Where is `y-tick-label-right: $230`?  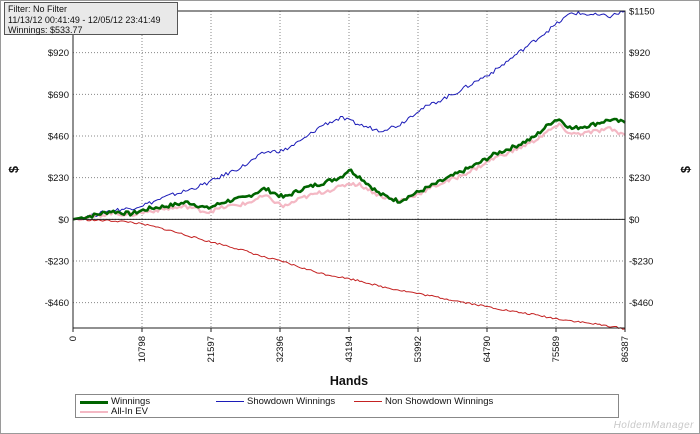
y-tick-label-right: $230 is located at coordinates (639, 178).